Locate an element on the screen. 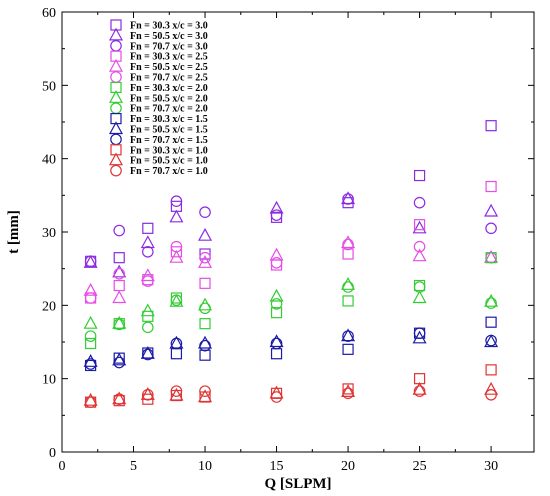 The image size is (550, 496). y-tick-label: 30 is located at coordinates (49, 233).